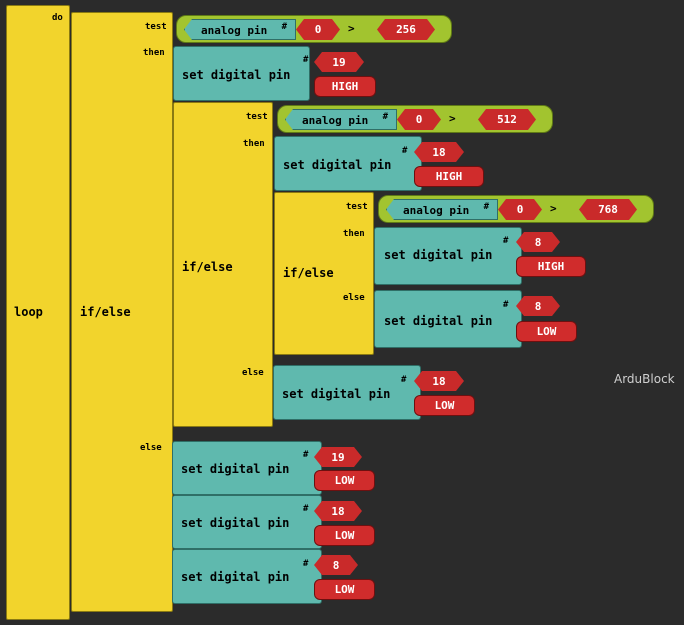 The width and height of the screenshot is (684, 625). I want to click on hash-label-3: #, so click(506, 241).